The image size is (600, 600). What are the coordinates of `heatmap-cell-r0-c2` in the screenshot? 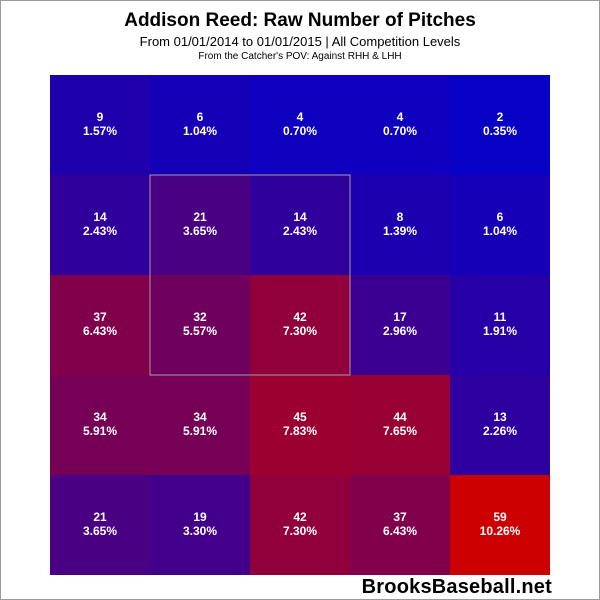 It's located at (300, 125).